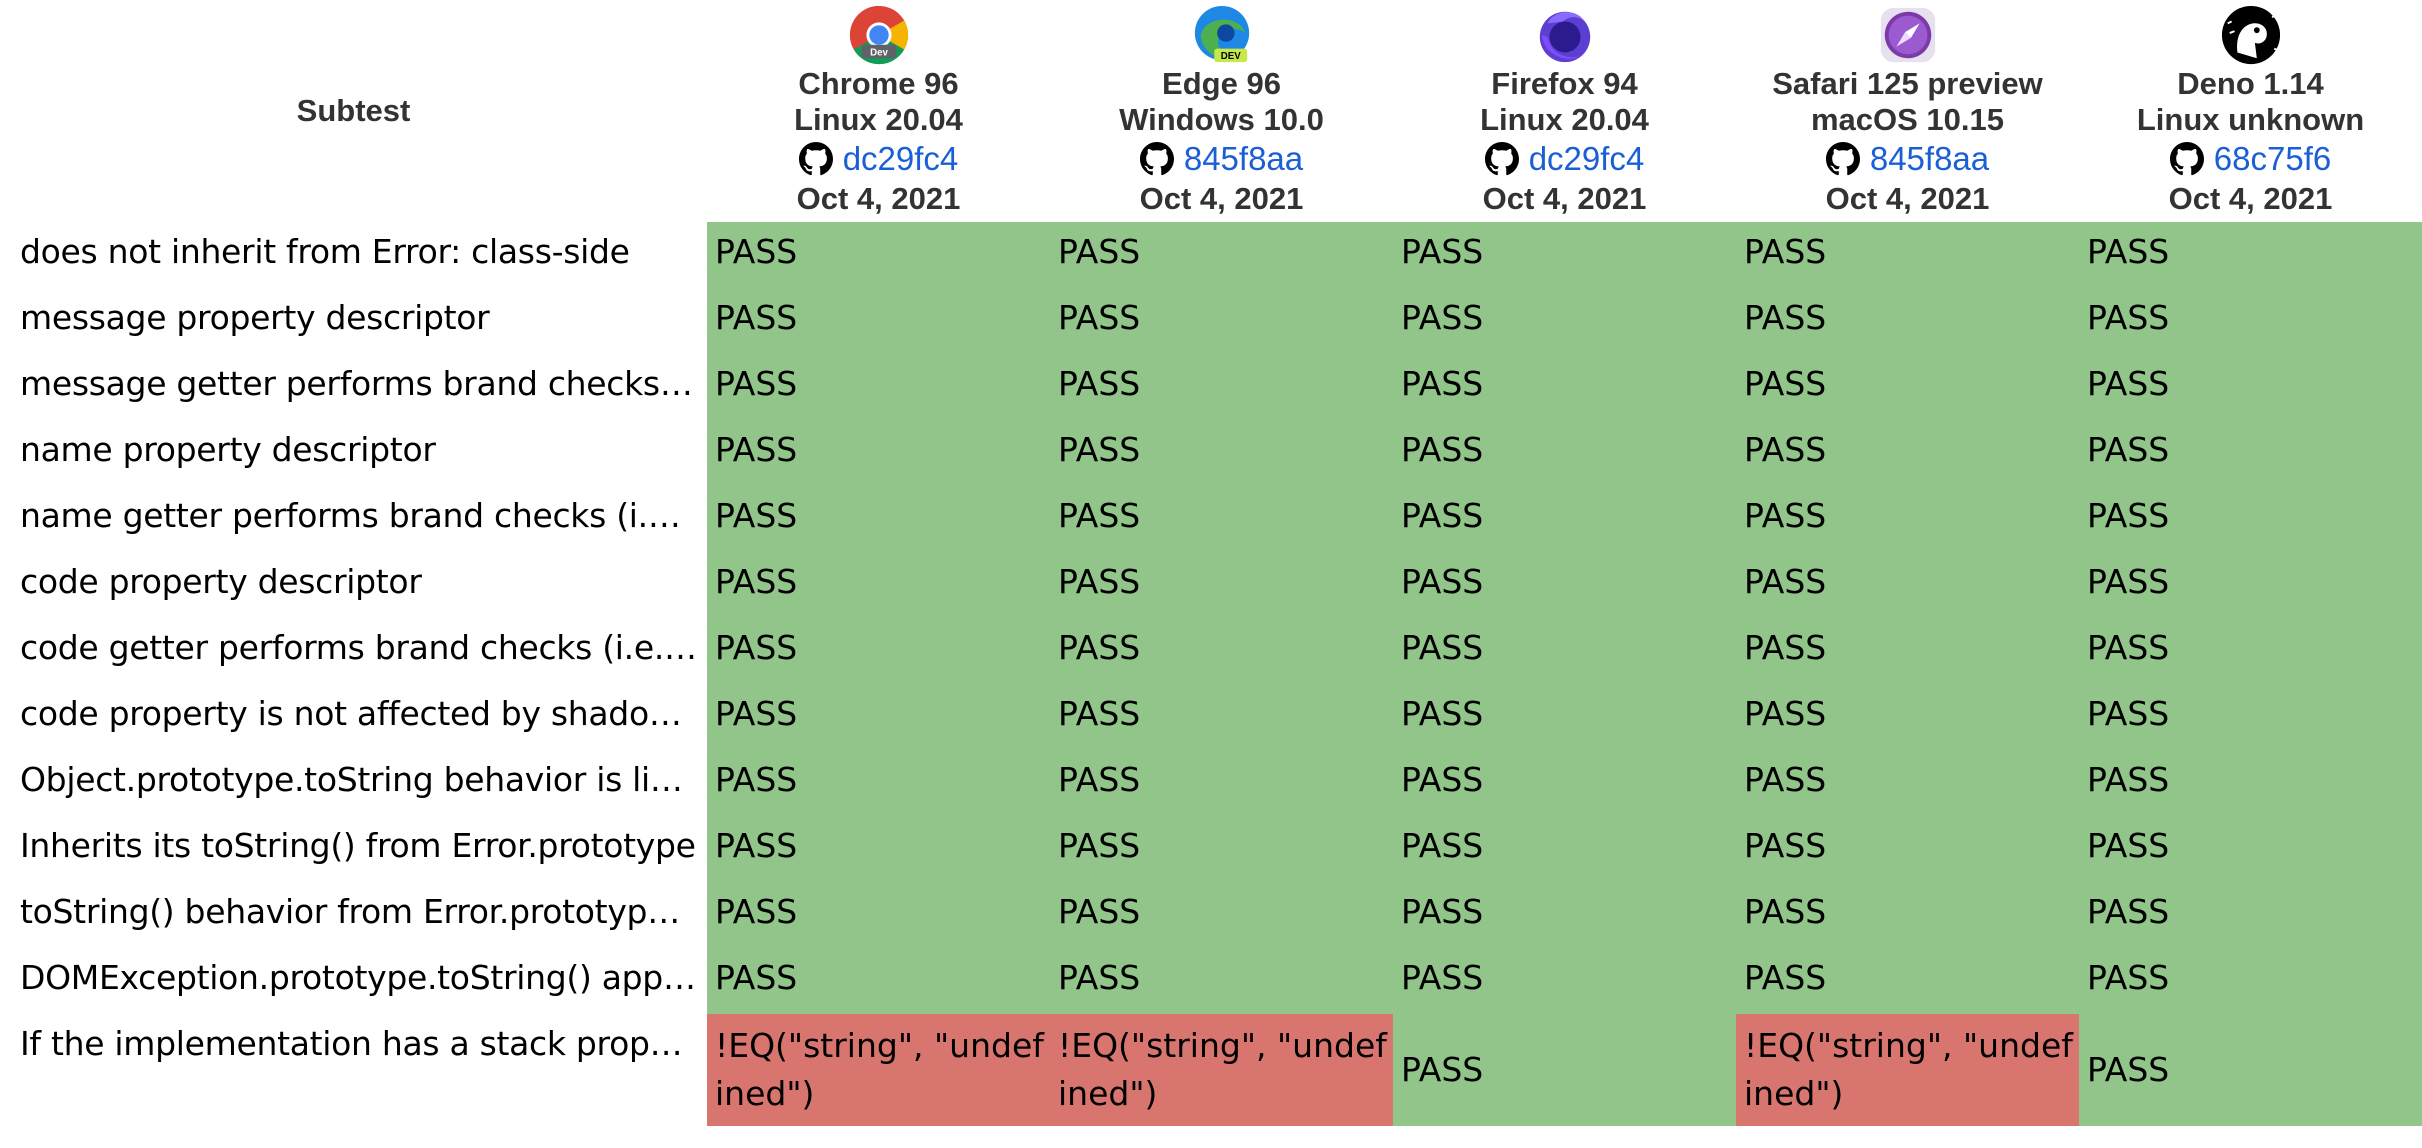  I want to click on chrome-dev-icon: Dev, so click(879, 35).